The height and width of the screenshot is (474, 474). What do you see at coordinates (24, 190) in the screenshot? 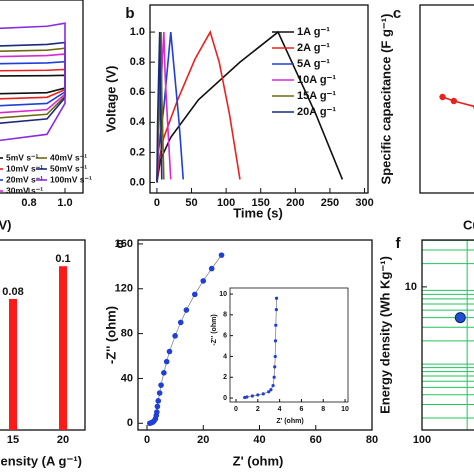
I see `legend-label: 30mV s⁻¹` at bounding box center [24, 190].